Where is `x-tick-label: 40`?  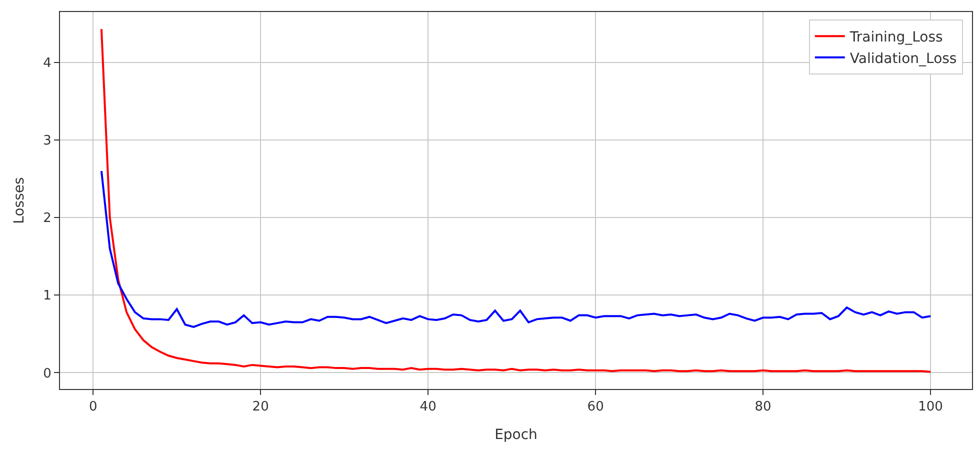 x-tick-label: 40 is located at coordinates (428, 407).